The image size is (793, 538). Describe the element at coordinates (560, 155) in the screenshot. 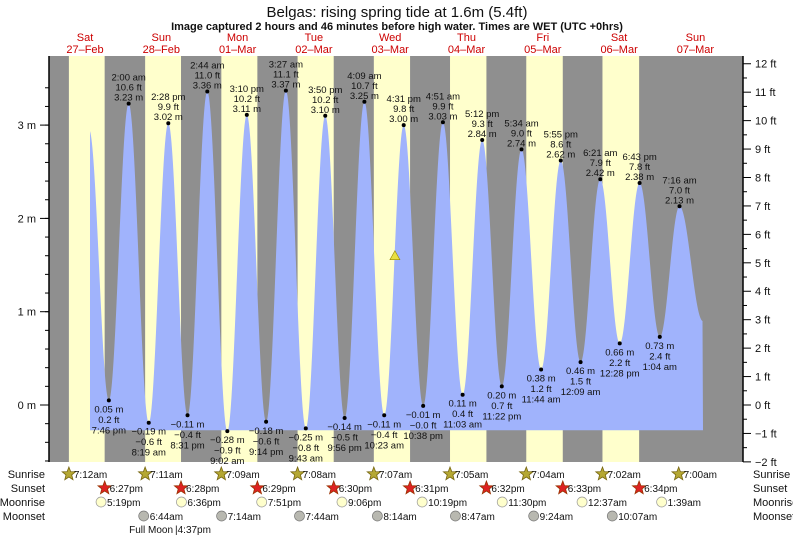

I see `high-tide-label: 2.62 m` at that location.